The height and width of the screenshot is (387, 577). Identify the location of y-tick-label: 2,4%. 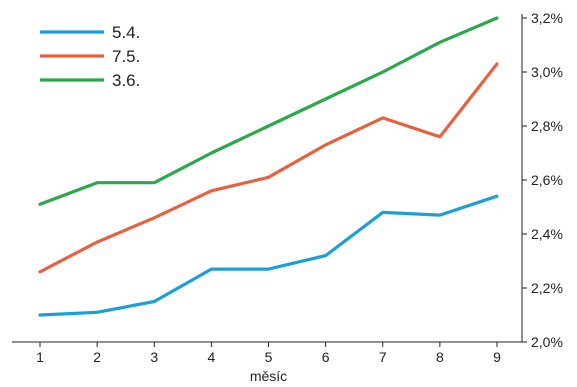
(547, 234).